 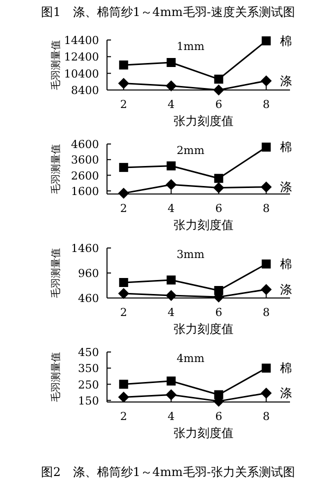 What do you see at coordinates (88, 298) in the screenshot?
I see `y-tick-label: 460` at bounding box center [88, 298].